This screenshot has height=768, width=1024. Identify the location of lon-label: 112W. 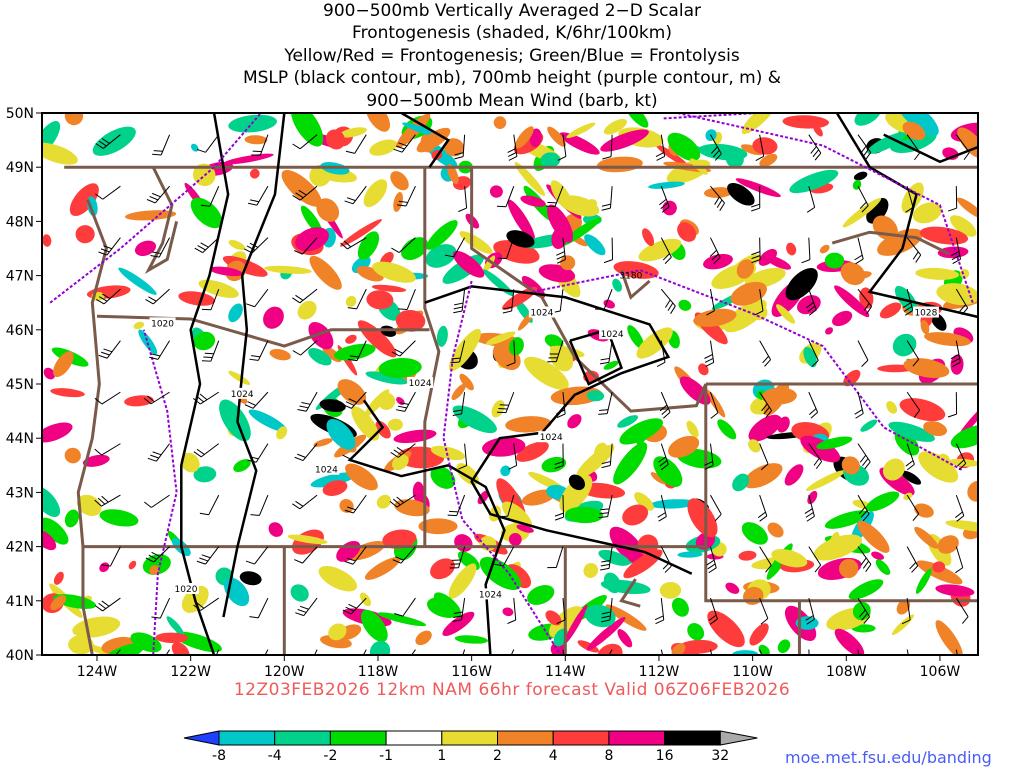
(659, 672).